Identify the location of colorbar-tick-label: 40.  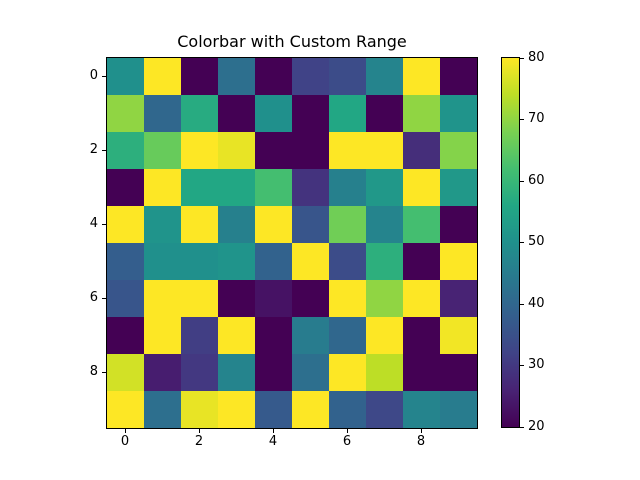
(536, 303).